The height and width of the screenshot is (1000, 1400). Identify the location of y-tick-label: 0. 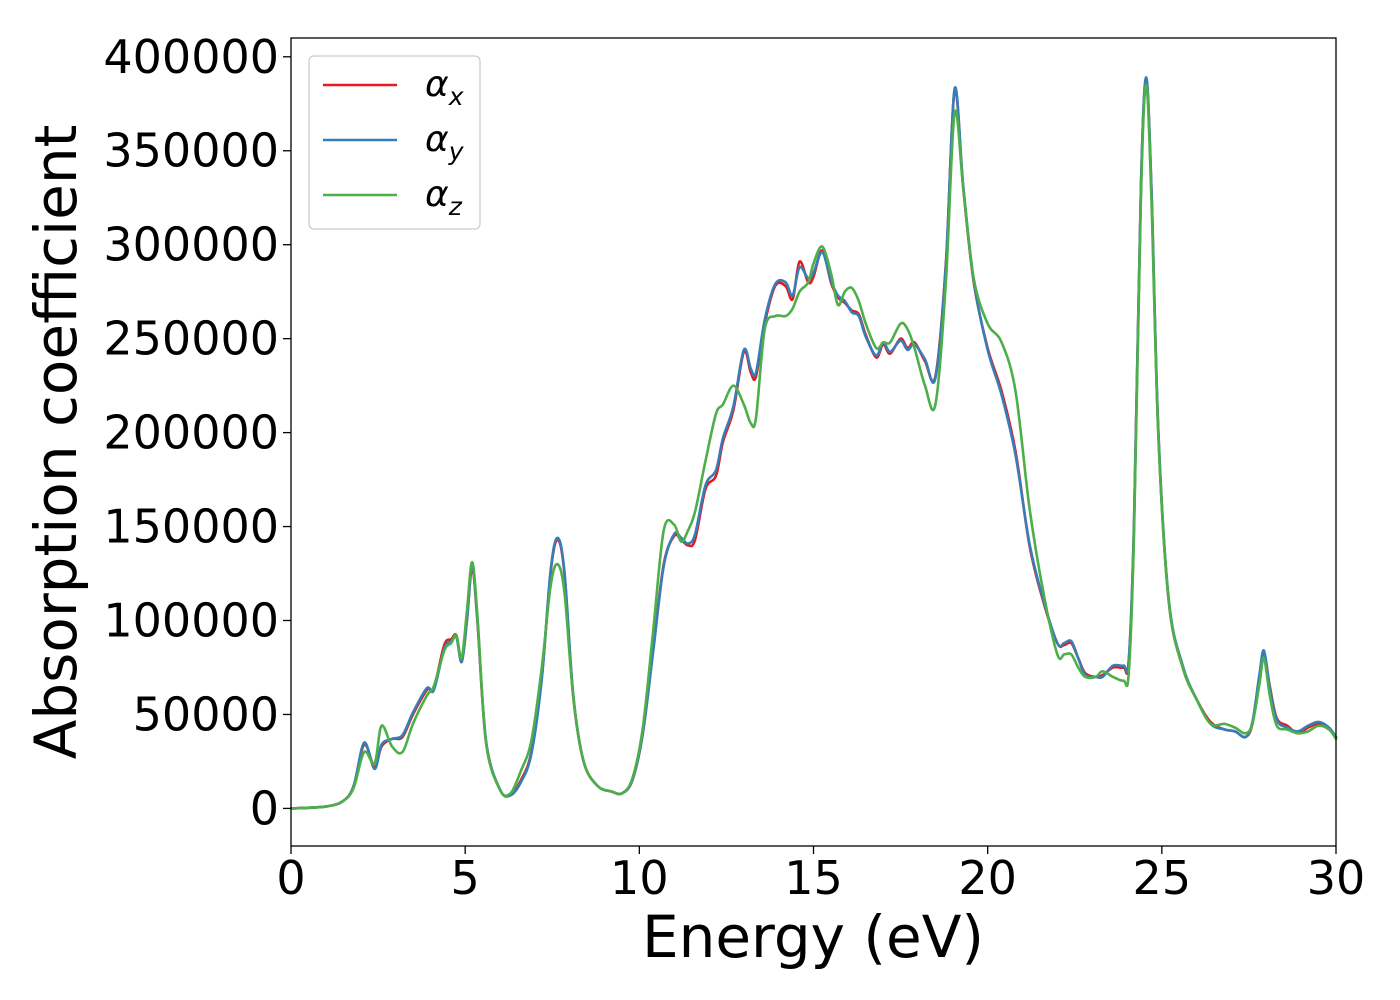
(264, 808).